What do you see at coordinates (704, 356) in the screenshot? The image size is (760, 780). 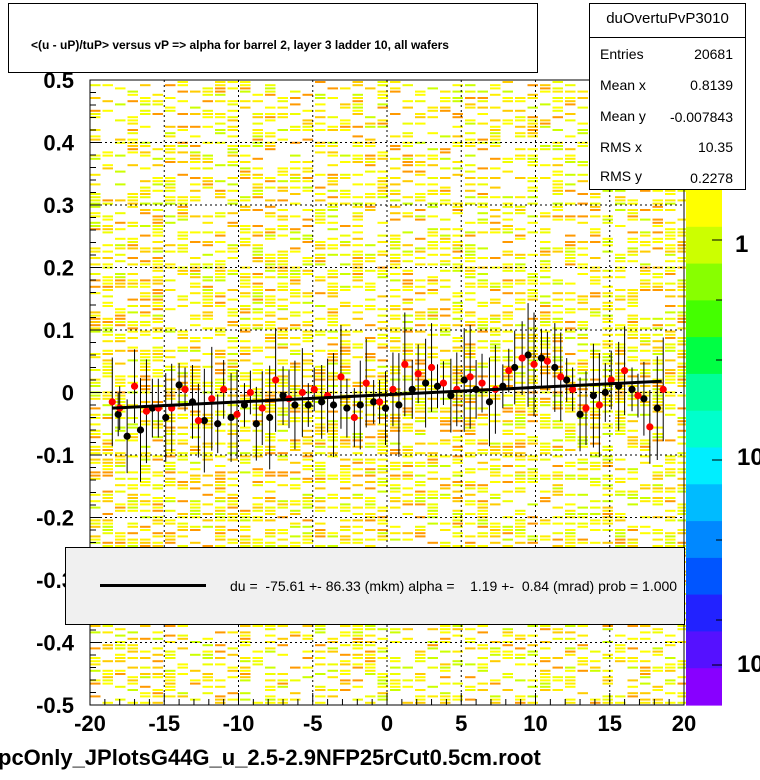 I see `palette-segment` at bounding box center [704, 356].